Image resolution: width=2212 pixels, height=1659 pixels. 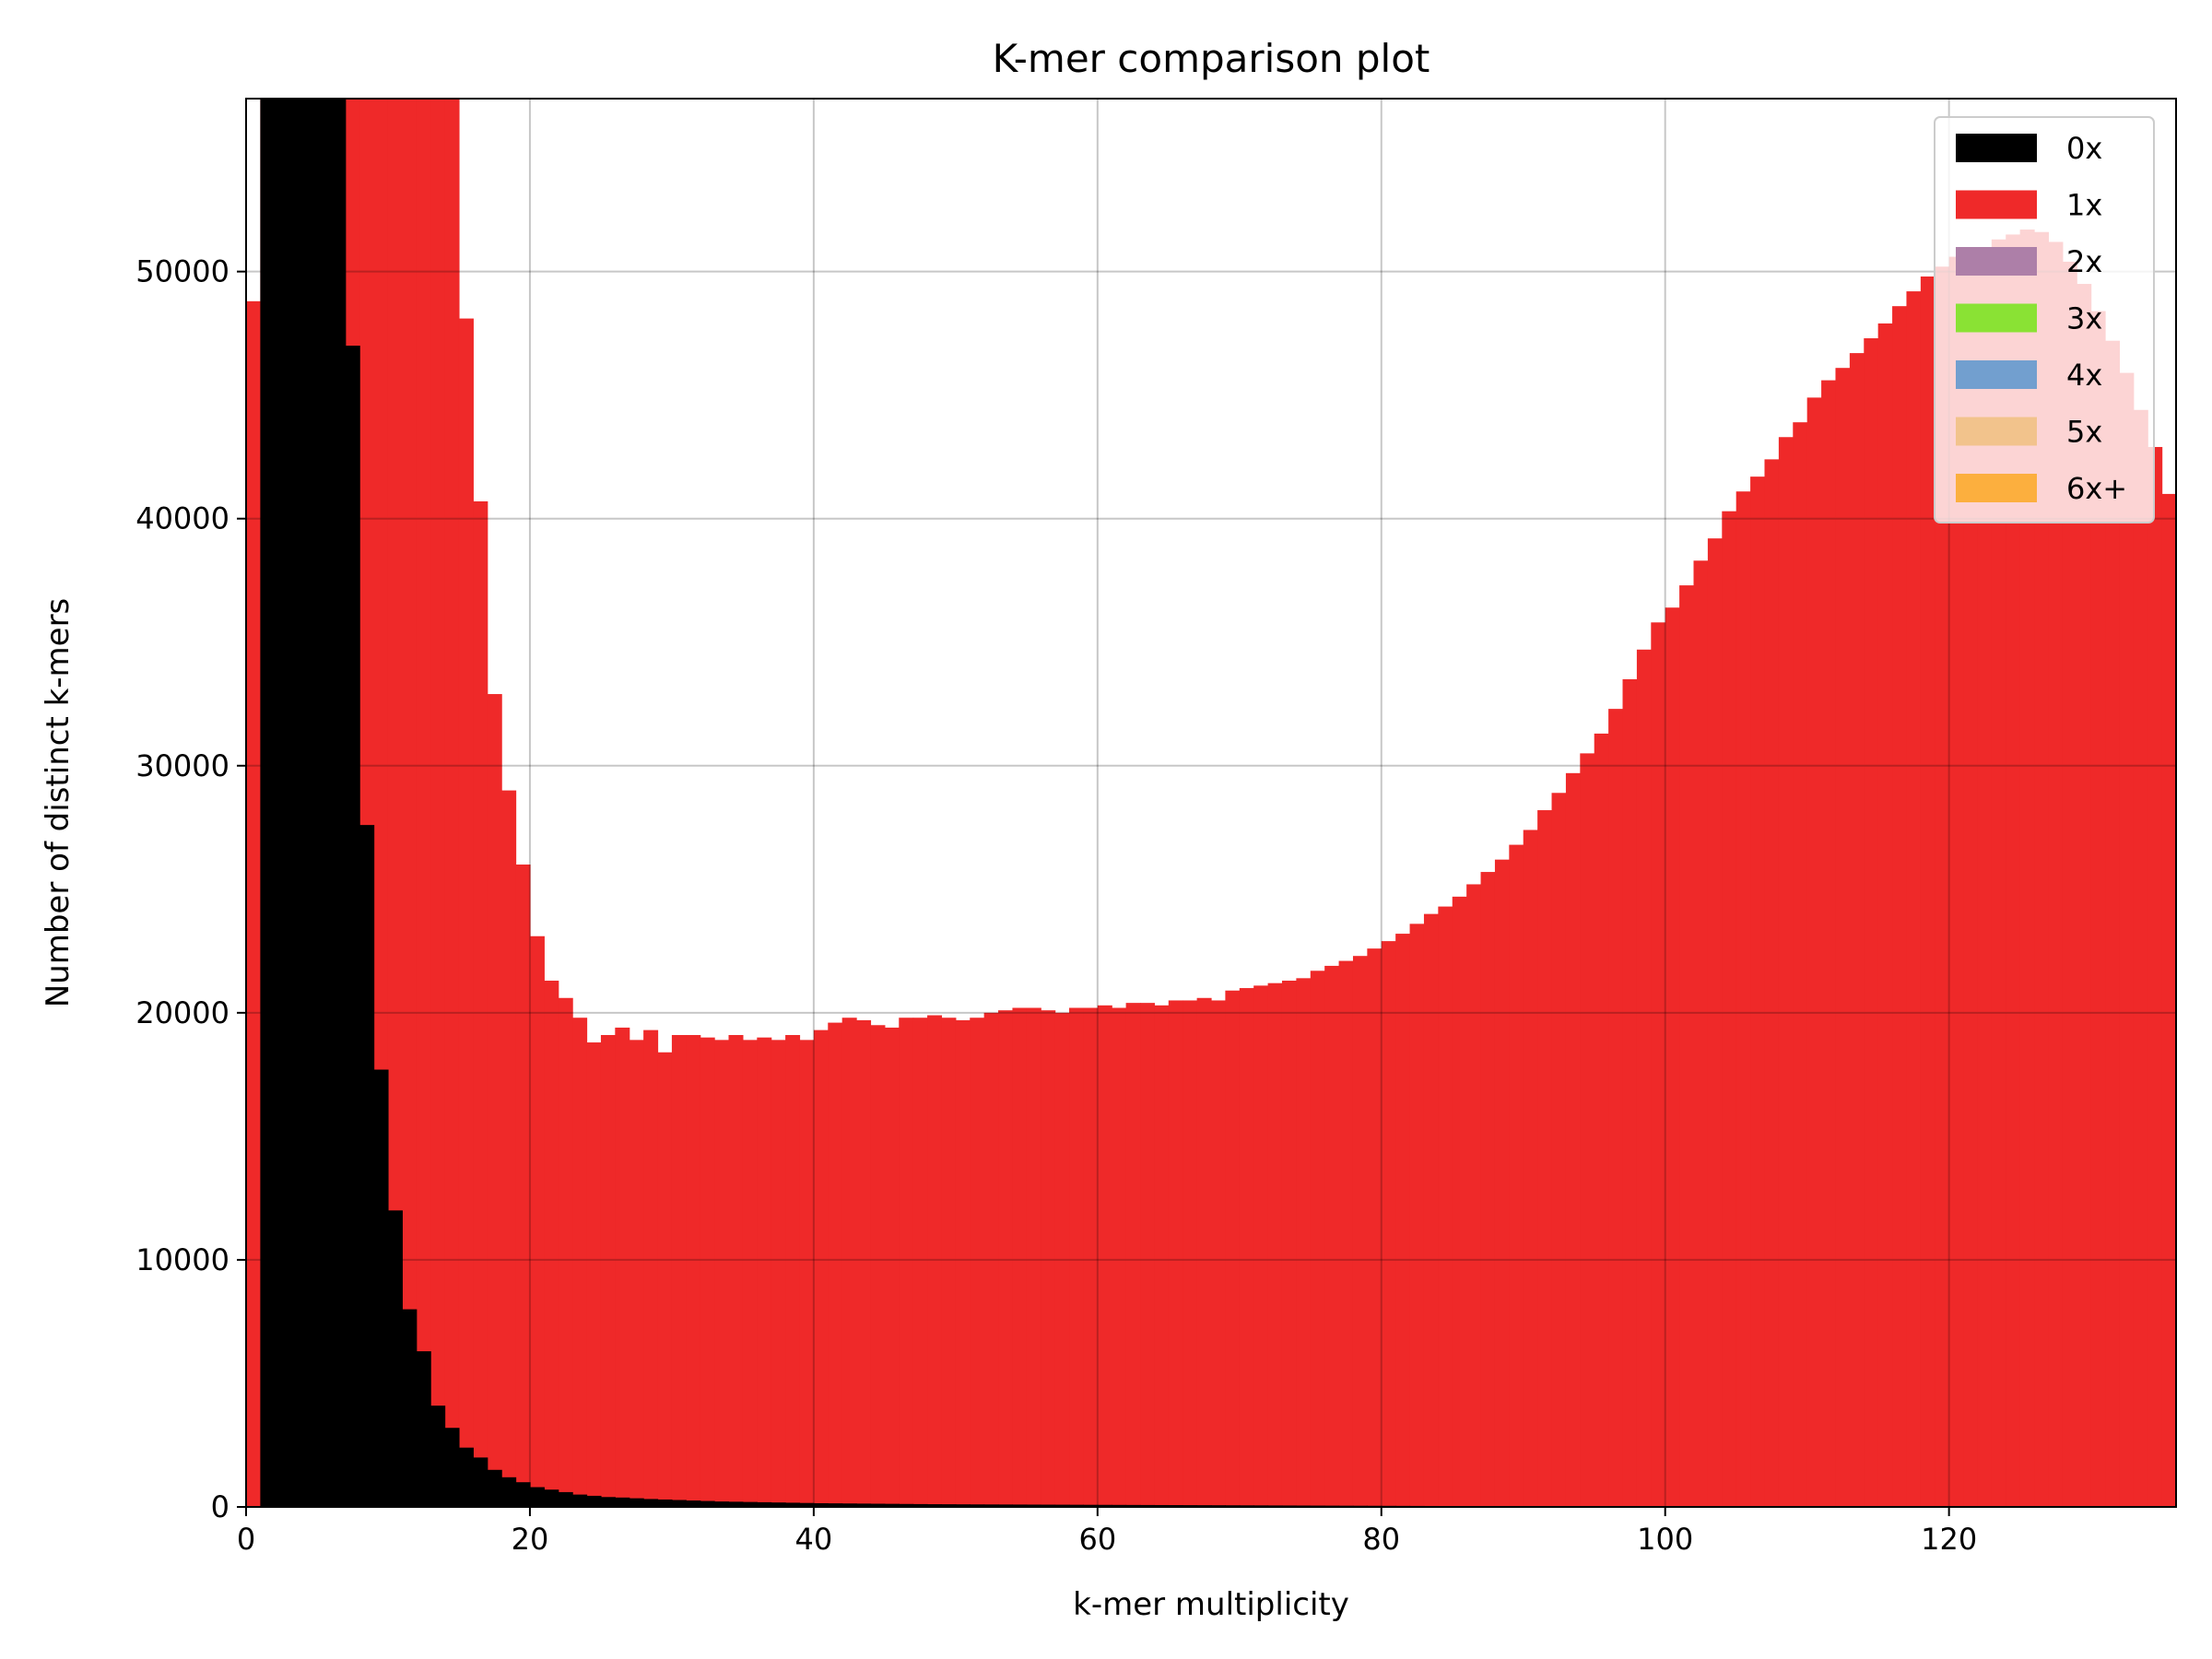 What do you see at coordinates (2084, 432) in the screenshot?
I see `legend-label: 5x` at bounding box center [2084, 432].